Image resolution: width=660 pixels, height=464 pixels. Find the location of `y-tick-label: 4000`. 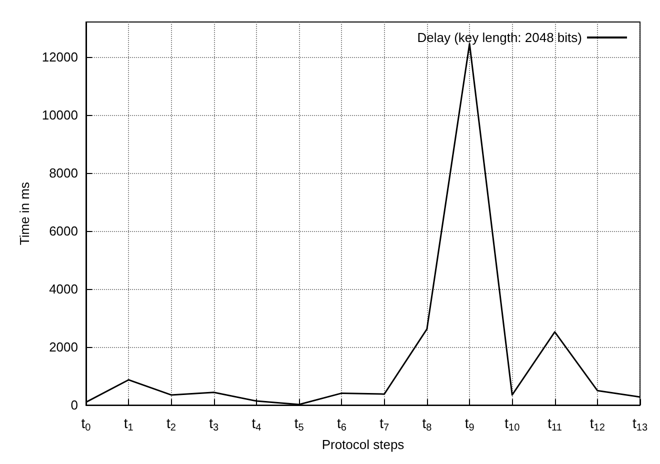

y-tick-label: 4000 is located at coordinates (63, 289).